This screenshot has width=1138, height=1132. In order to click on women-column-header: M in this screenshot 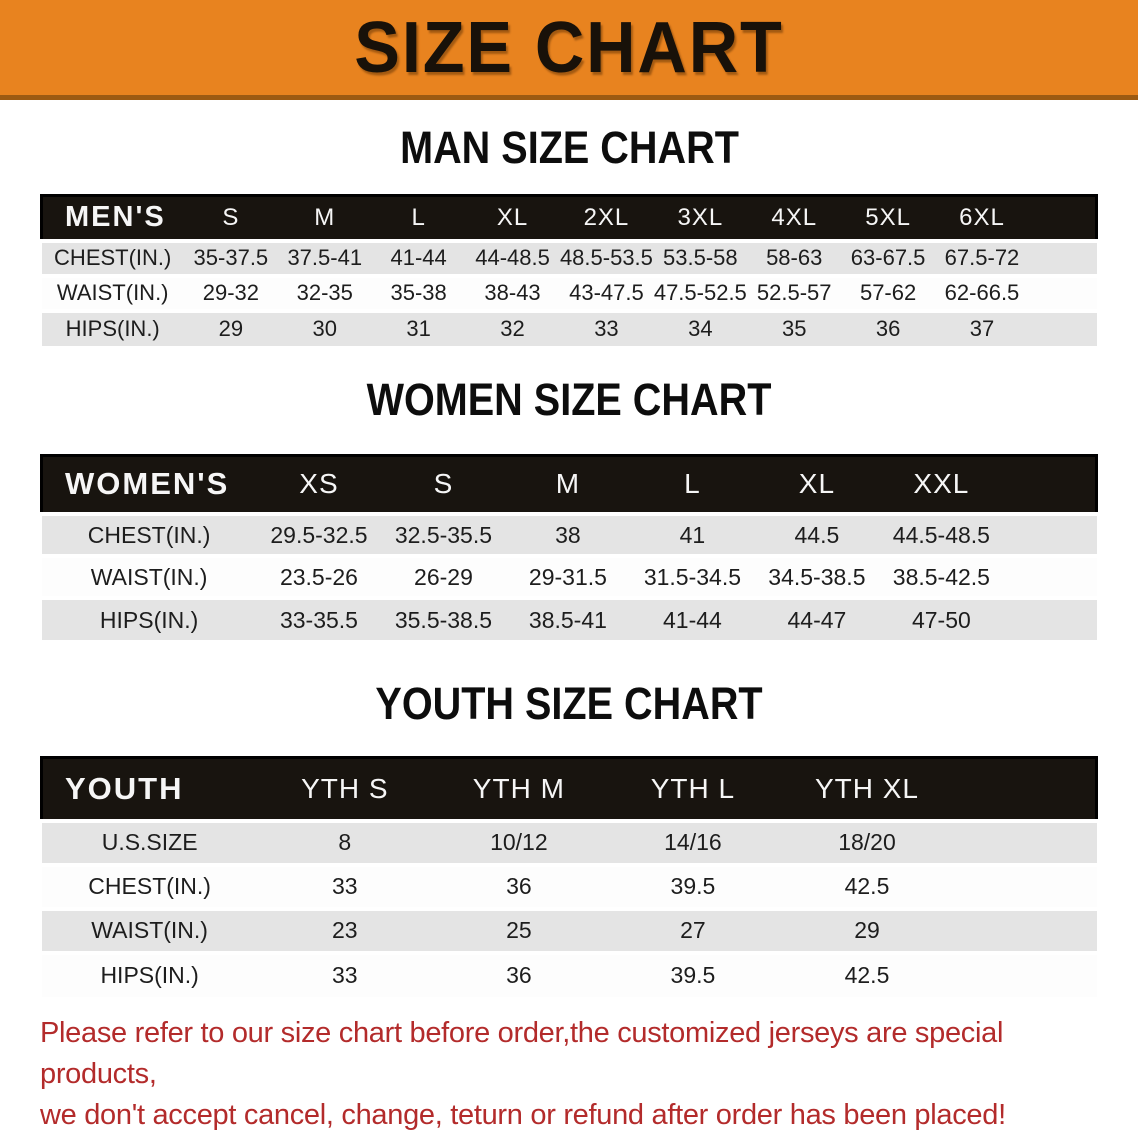, I will do `click(568, 484)`.